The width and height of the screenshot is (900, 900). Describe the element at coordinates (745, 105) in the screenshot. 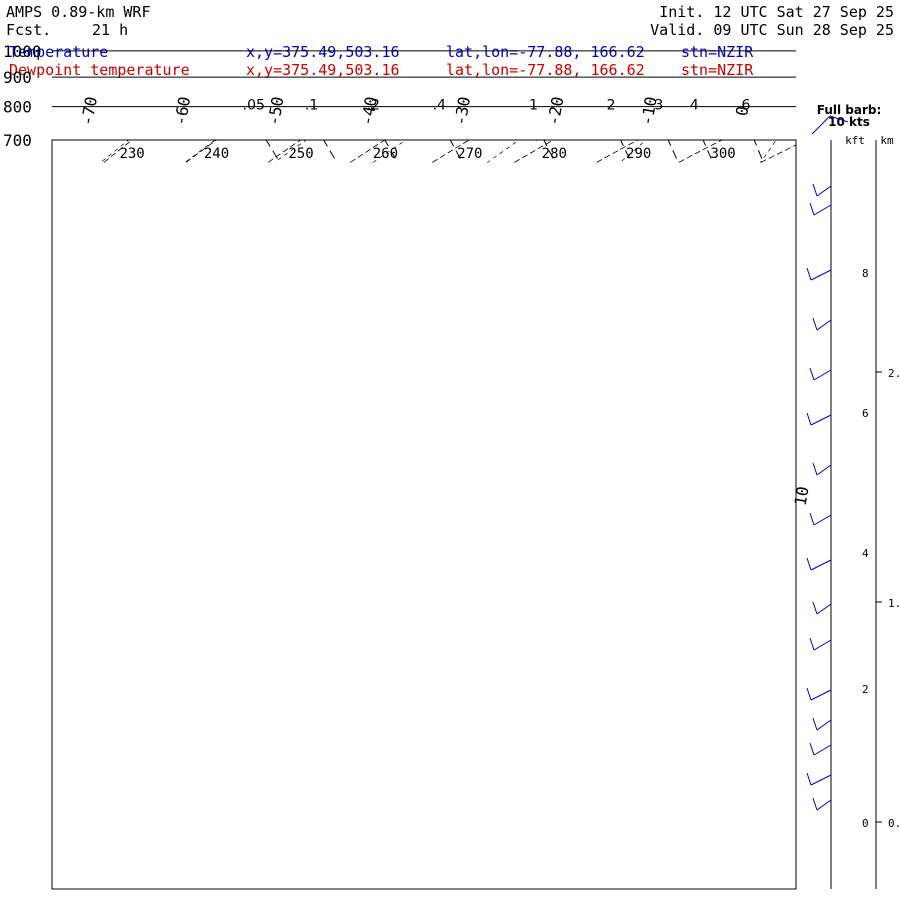

I see `mixing-ratio-label: 6` at that location.